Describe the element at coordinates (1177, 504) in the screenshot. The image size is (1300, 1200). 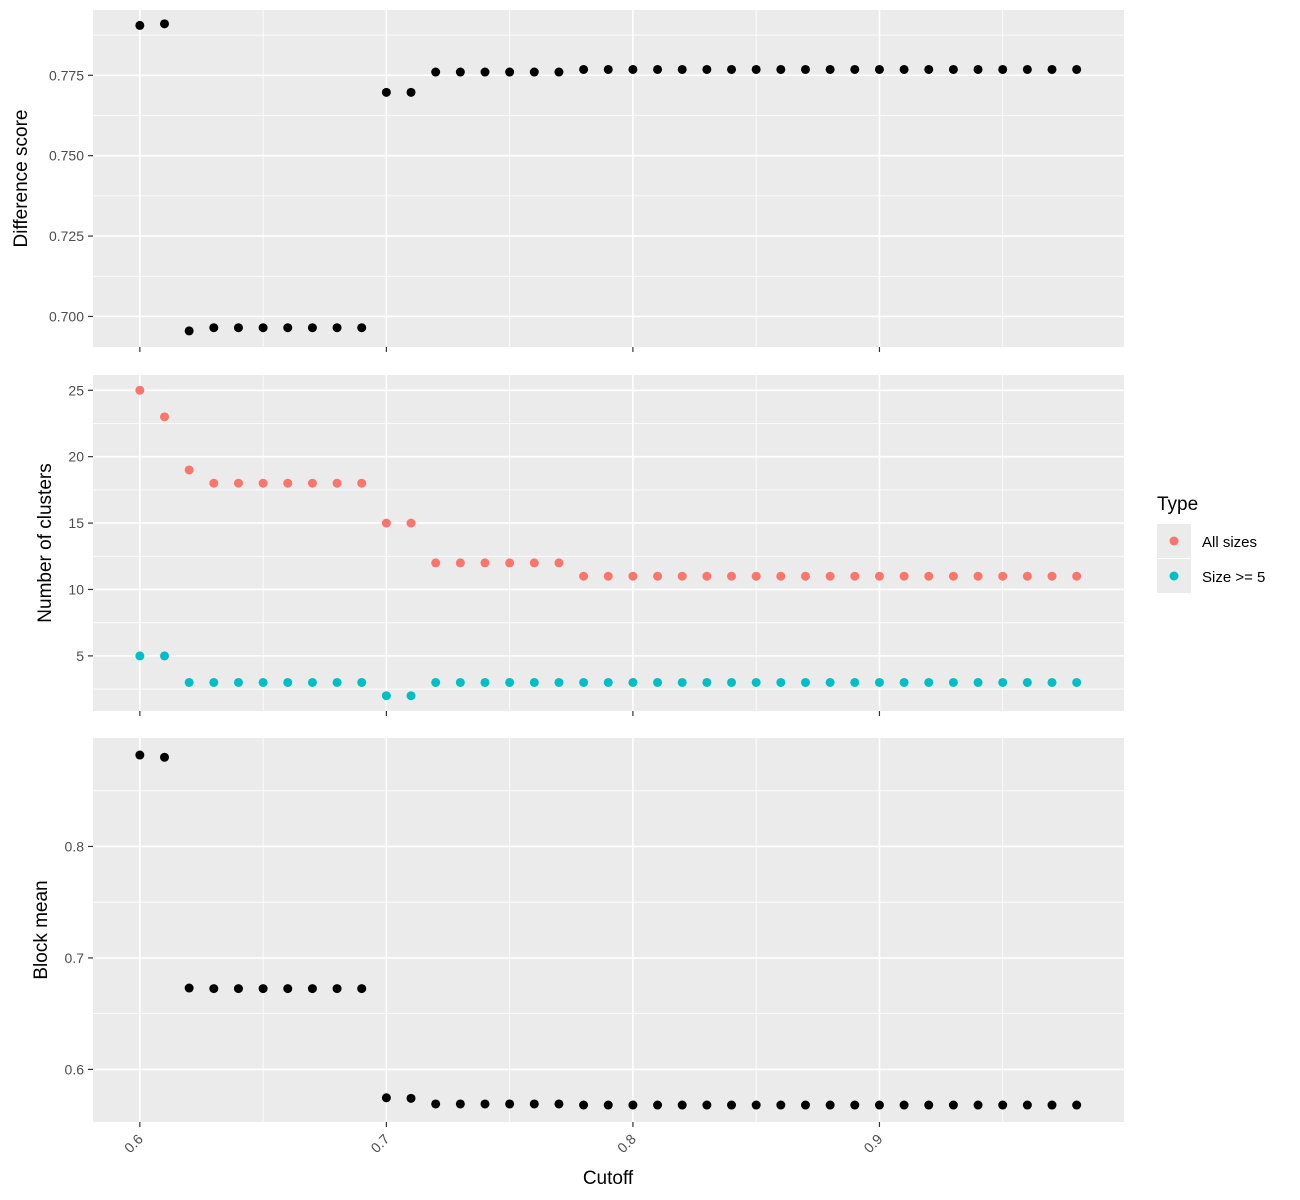
I see `legend-title: Type` at that location.